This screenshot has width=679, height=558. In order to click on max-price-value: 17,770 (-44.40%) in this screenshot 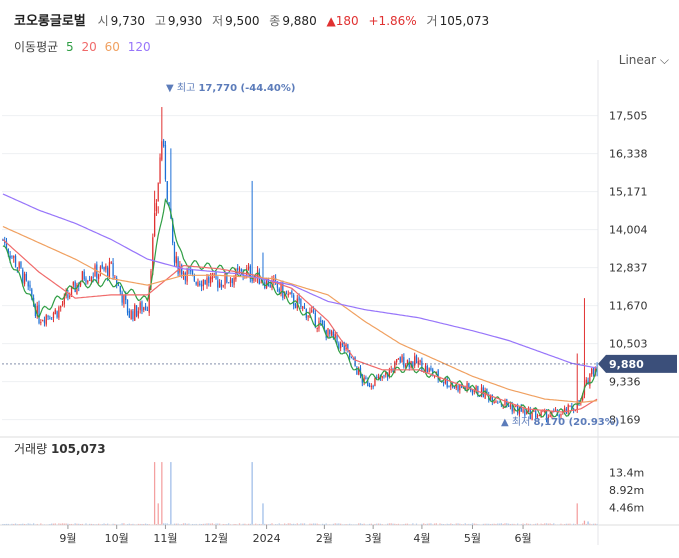, I will do `click(246, 88)`.